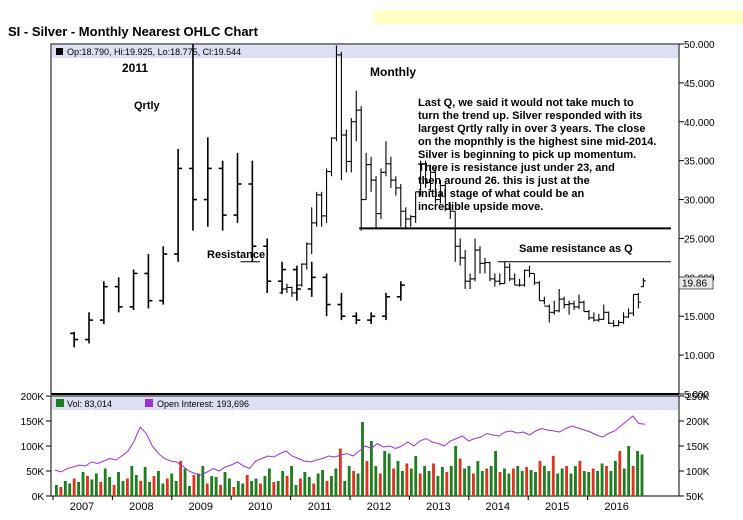 Image resolution: width=743 pixels, height=520 pixels. I want to click on vol-tick-label: 200K, so click(33, 397).